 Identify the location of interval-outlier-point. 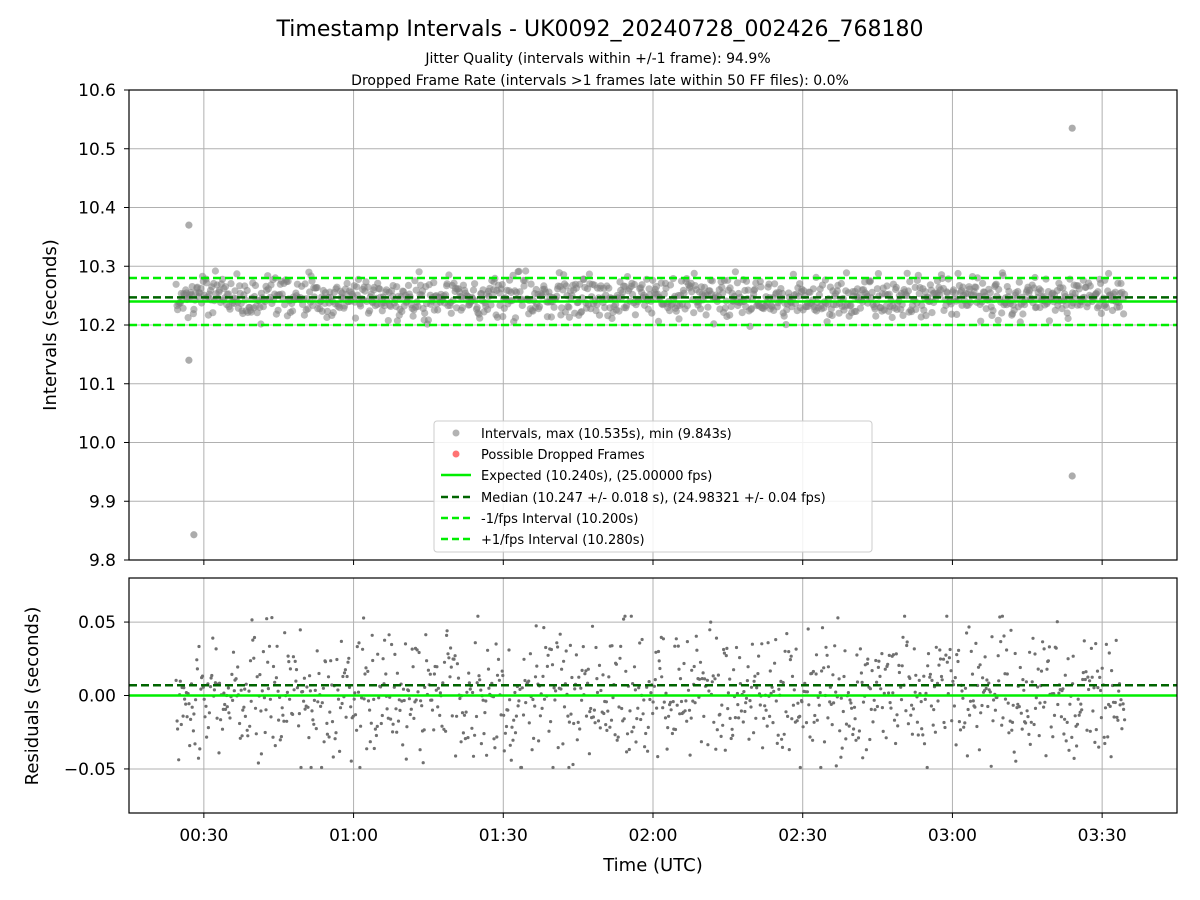
(194, 535).